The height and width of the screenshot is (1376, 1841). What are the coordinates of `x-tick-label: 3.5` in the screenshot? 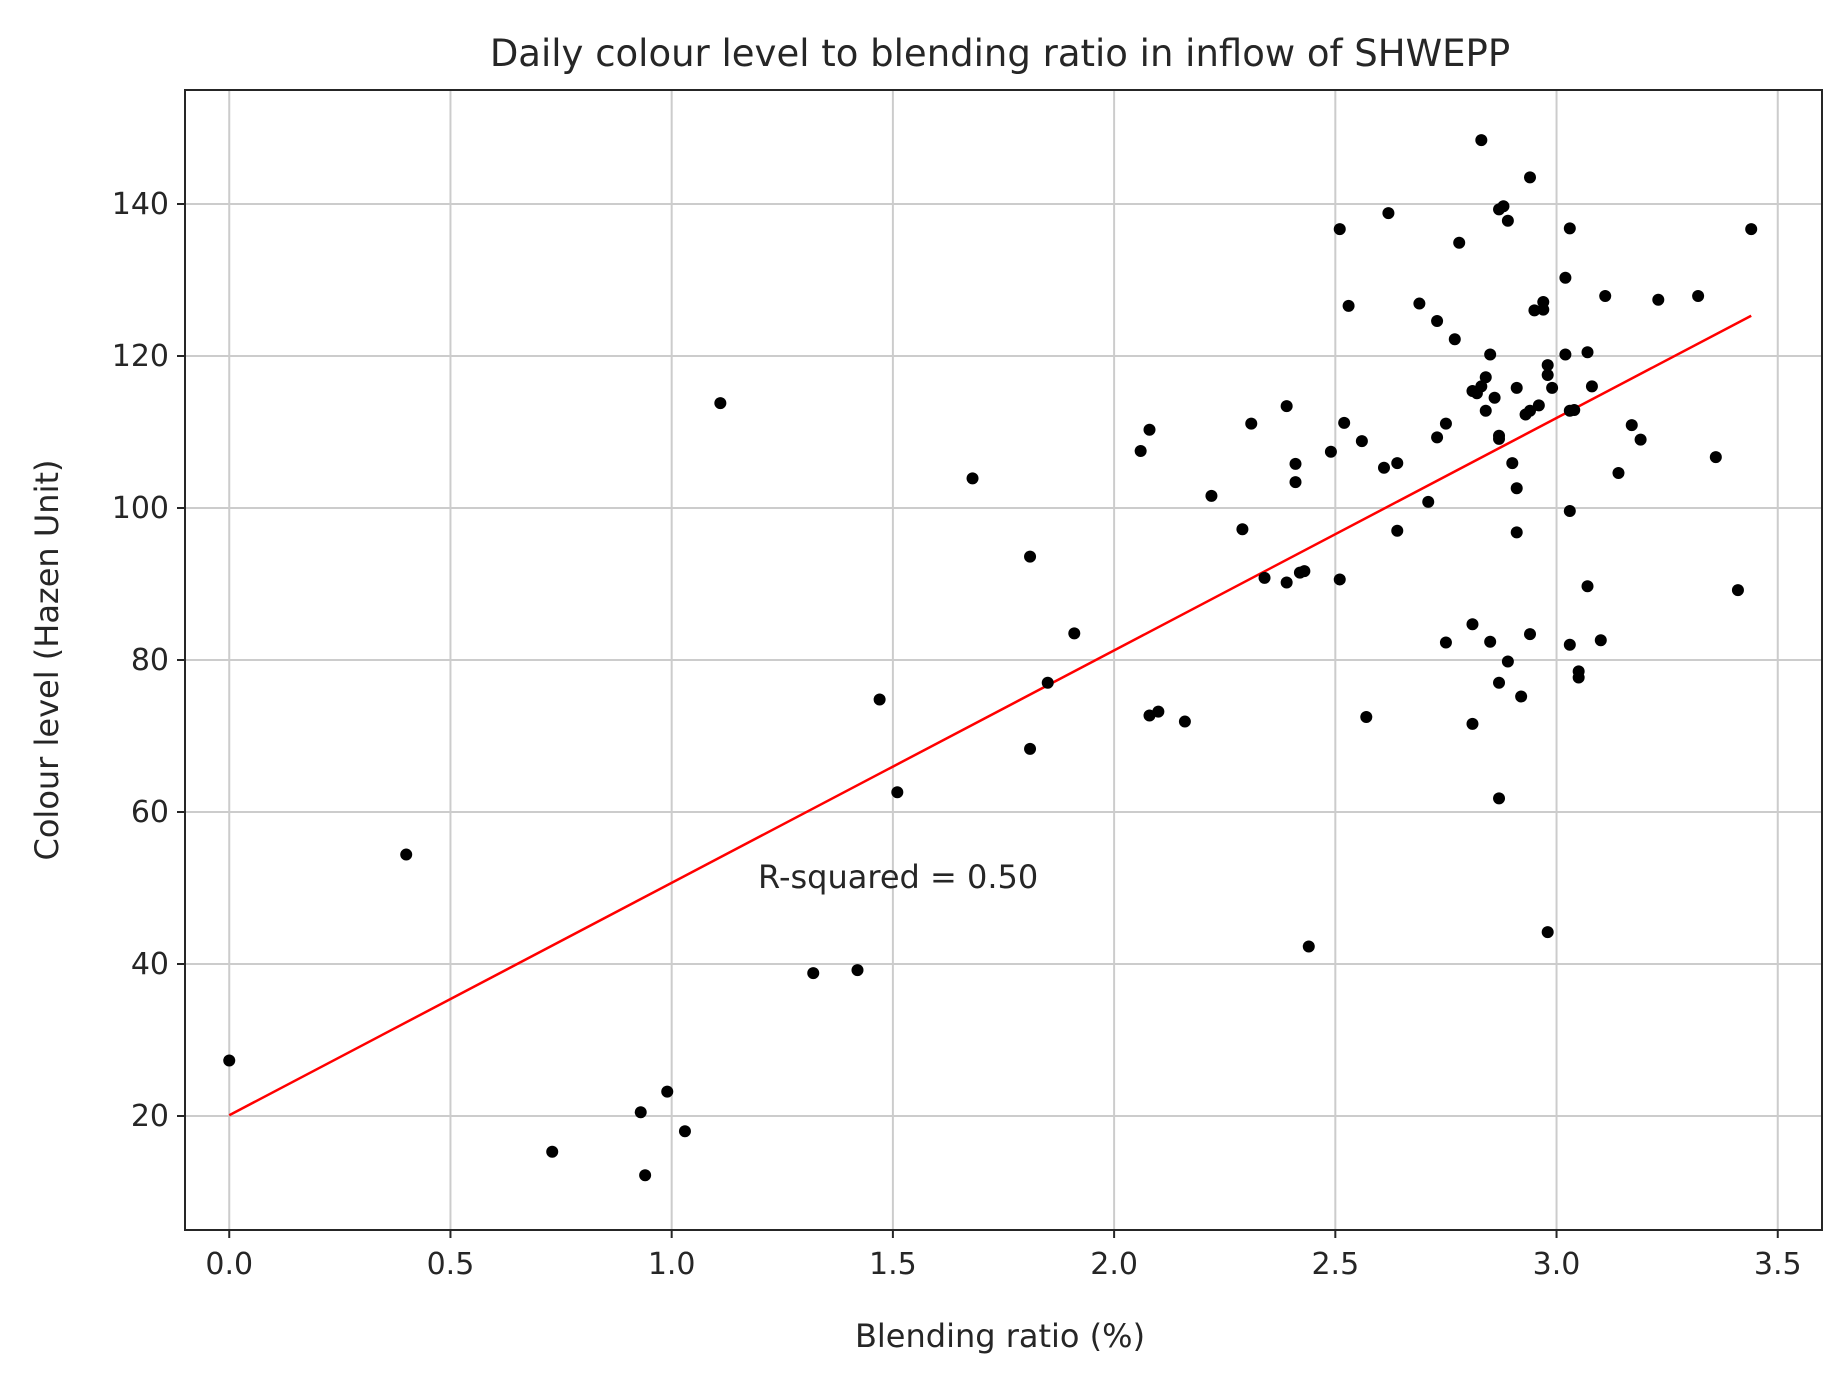 It's located at (1778, 1264).